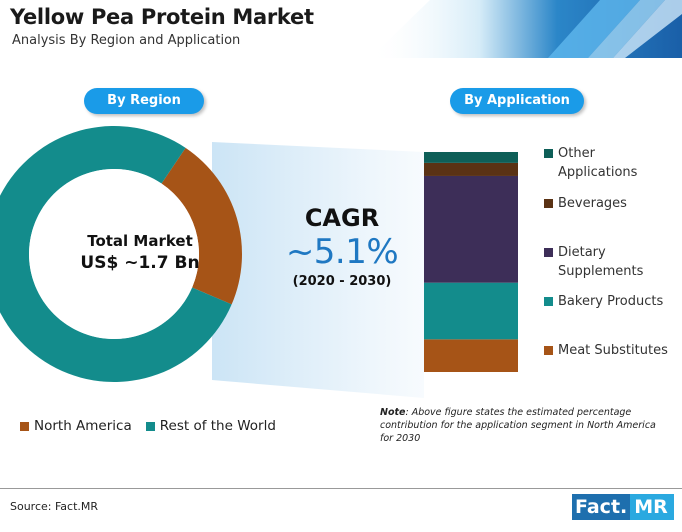  I want to click on footer-divider, so click(341, 488).